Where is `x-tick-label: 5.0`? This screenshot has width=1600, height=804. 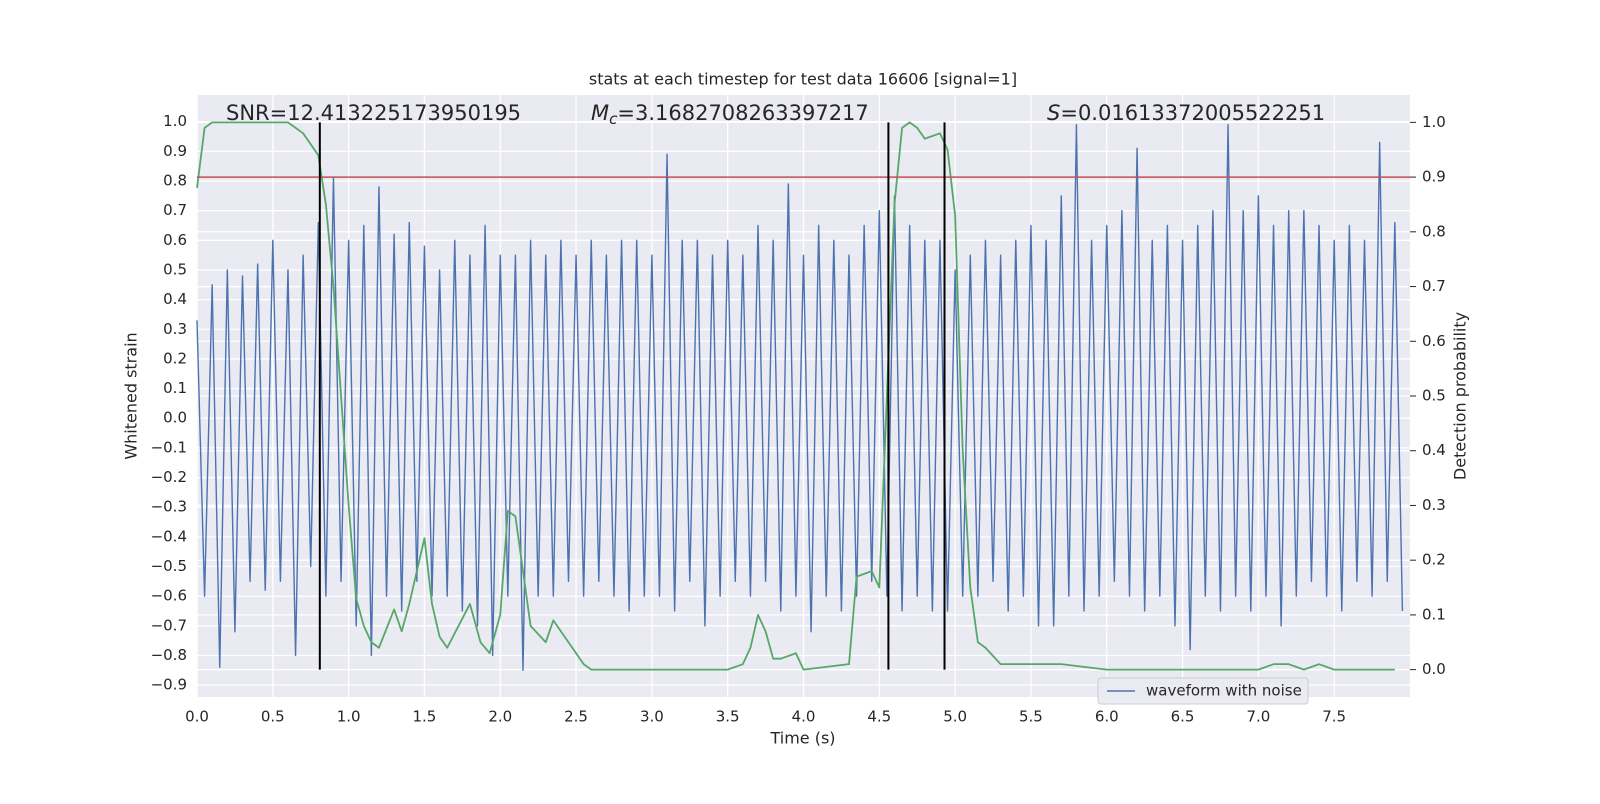
x-tick-label: 5.0 is located at coordinates (955, 717).